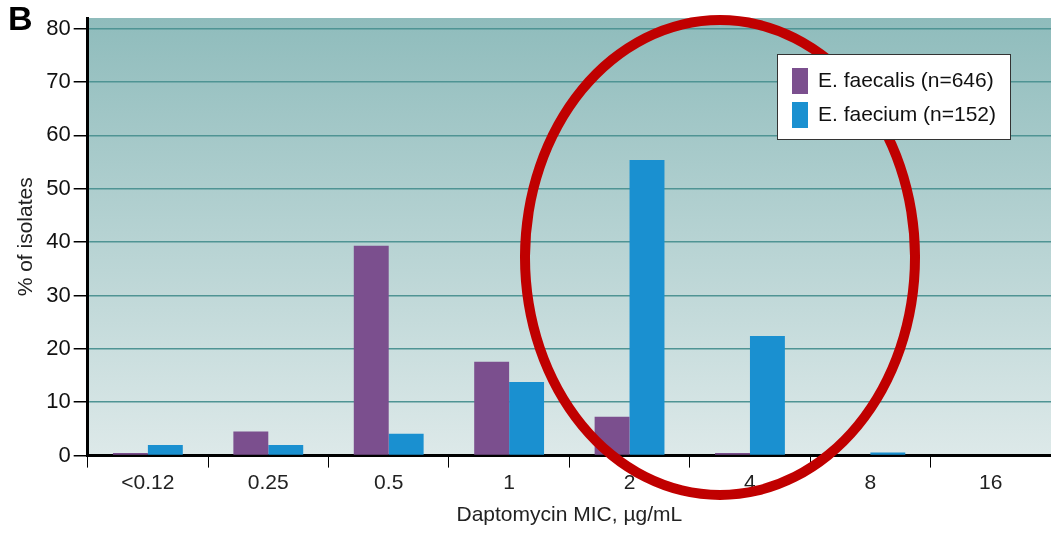  What do you see at coordinates (64, 454) in the screenshot?
I see `y-tick-label: 0` at bounding box center [64, 454].